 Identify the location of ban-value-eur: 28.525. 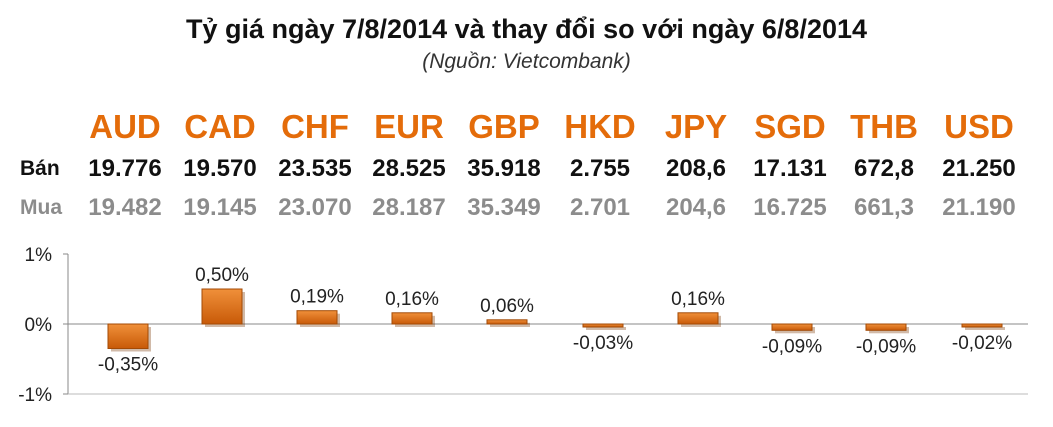
(409, 168).